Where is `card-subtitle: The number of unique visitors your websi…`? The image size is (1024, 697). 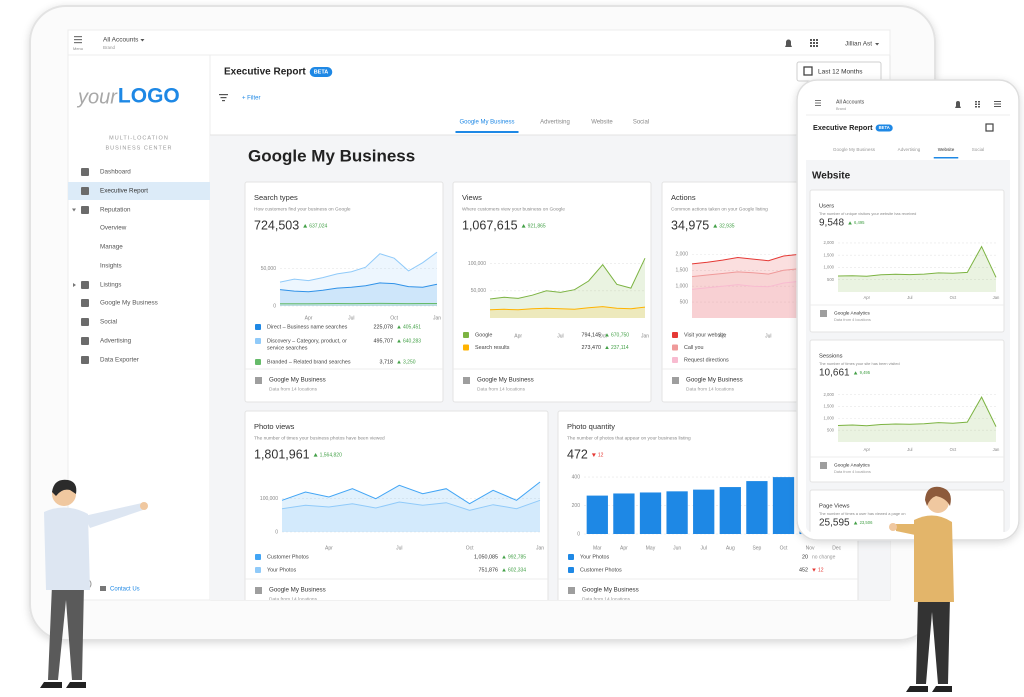
card-subtitle: The number of unique visitors your websi… is located at coordinates (867, 213).